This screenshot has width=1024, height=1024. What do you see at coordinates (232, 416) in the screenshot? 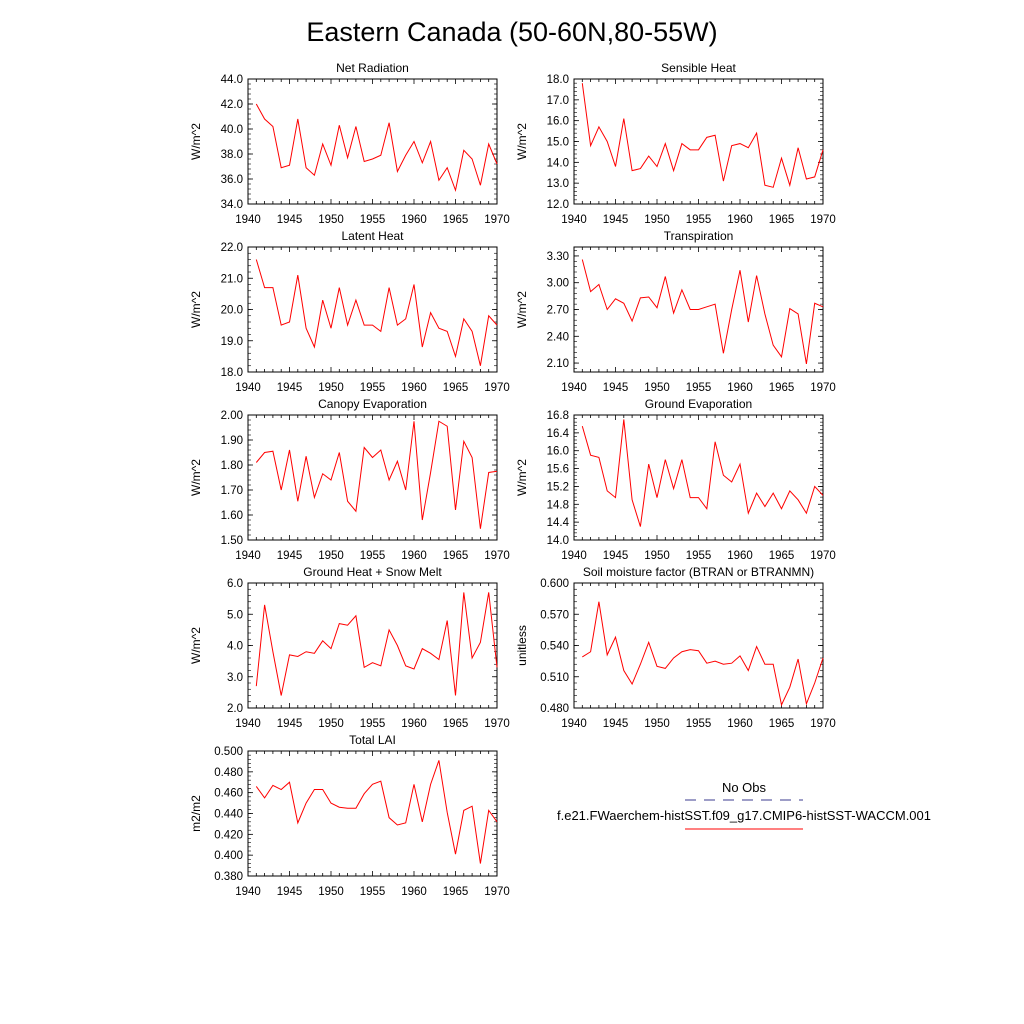
I see `y-tick-label: 2.00` at bounding box center [232, 416].